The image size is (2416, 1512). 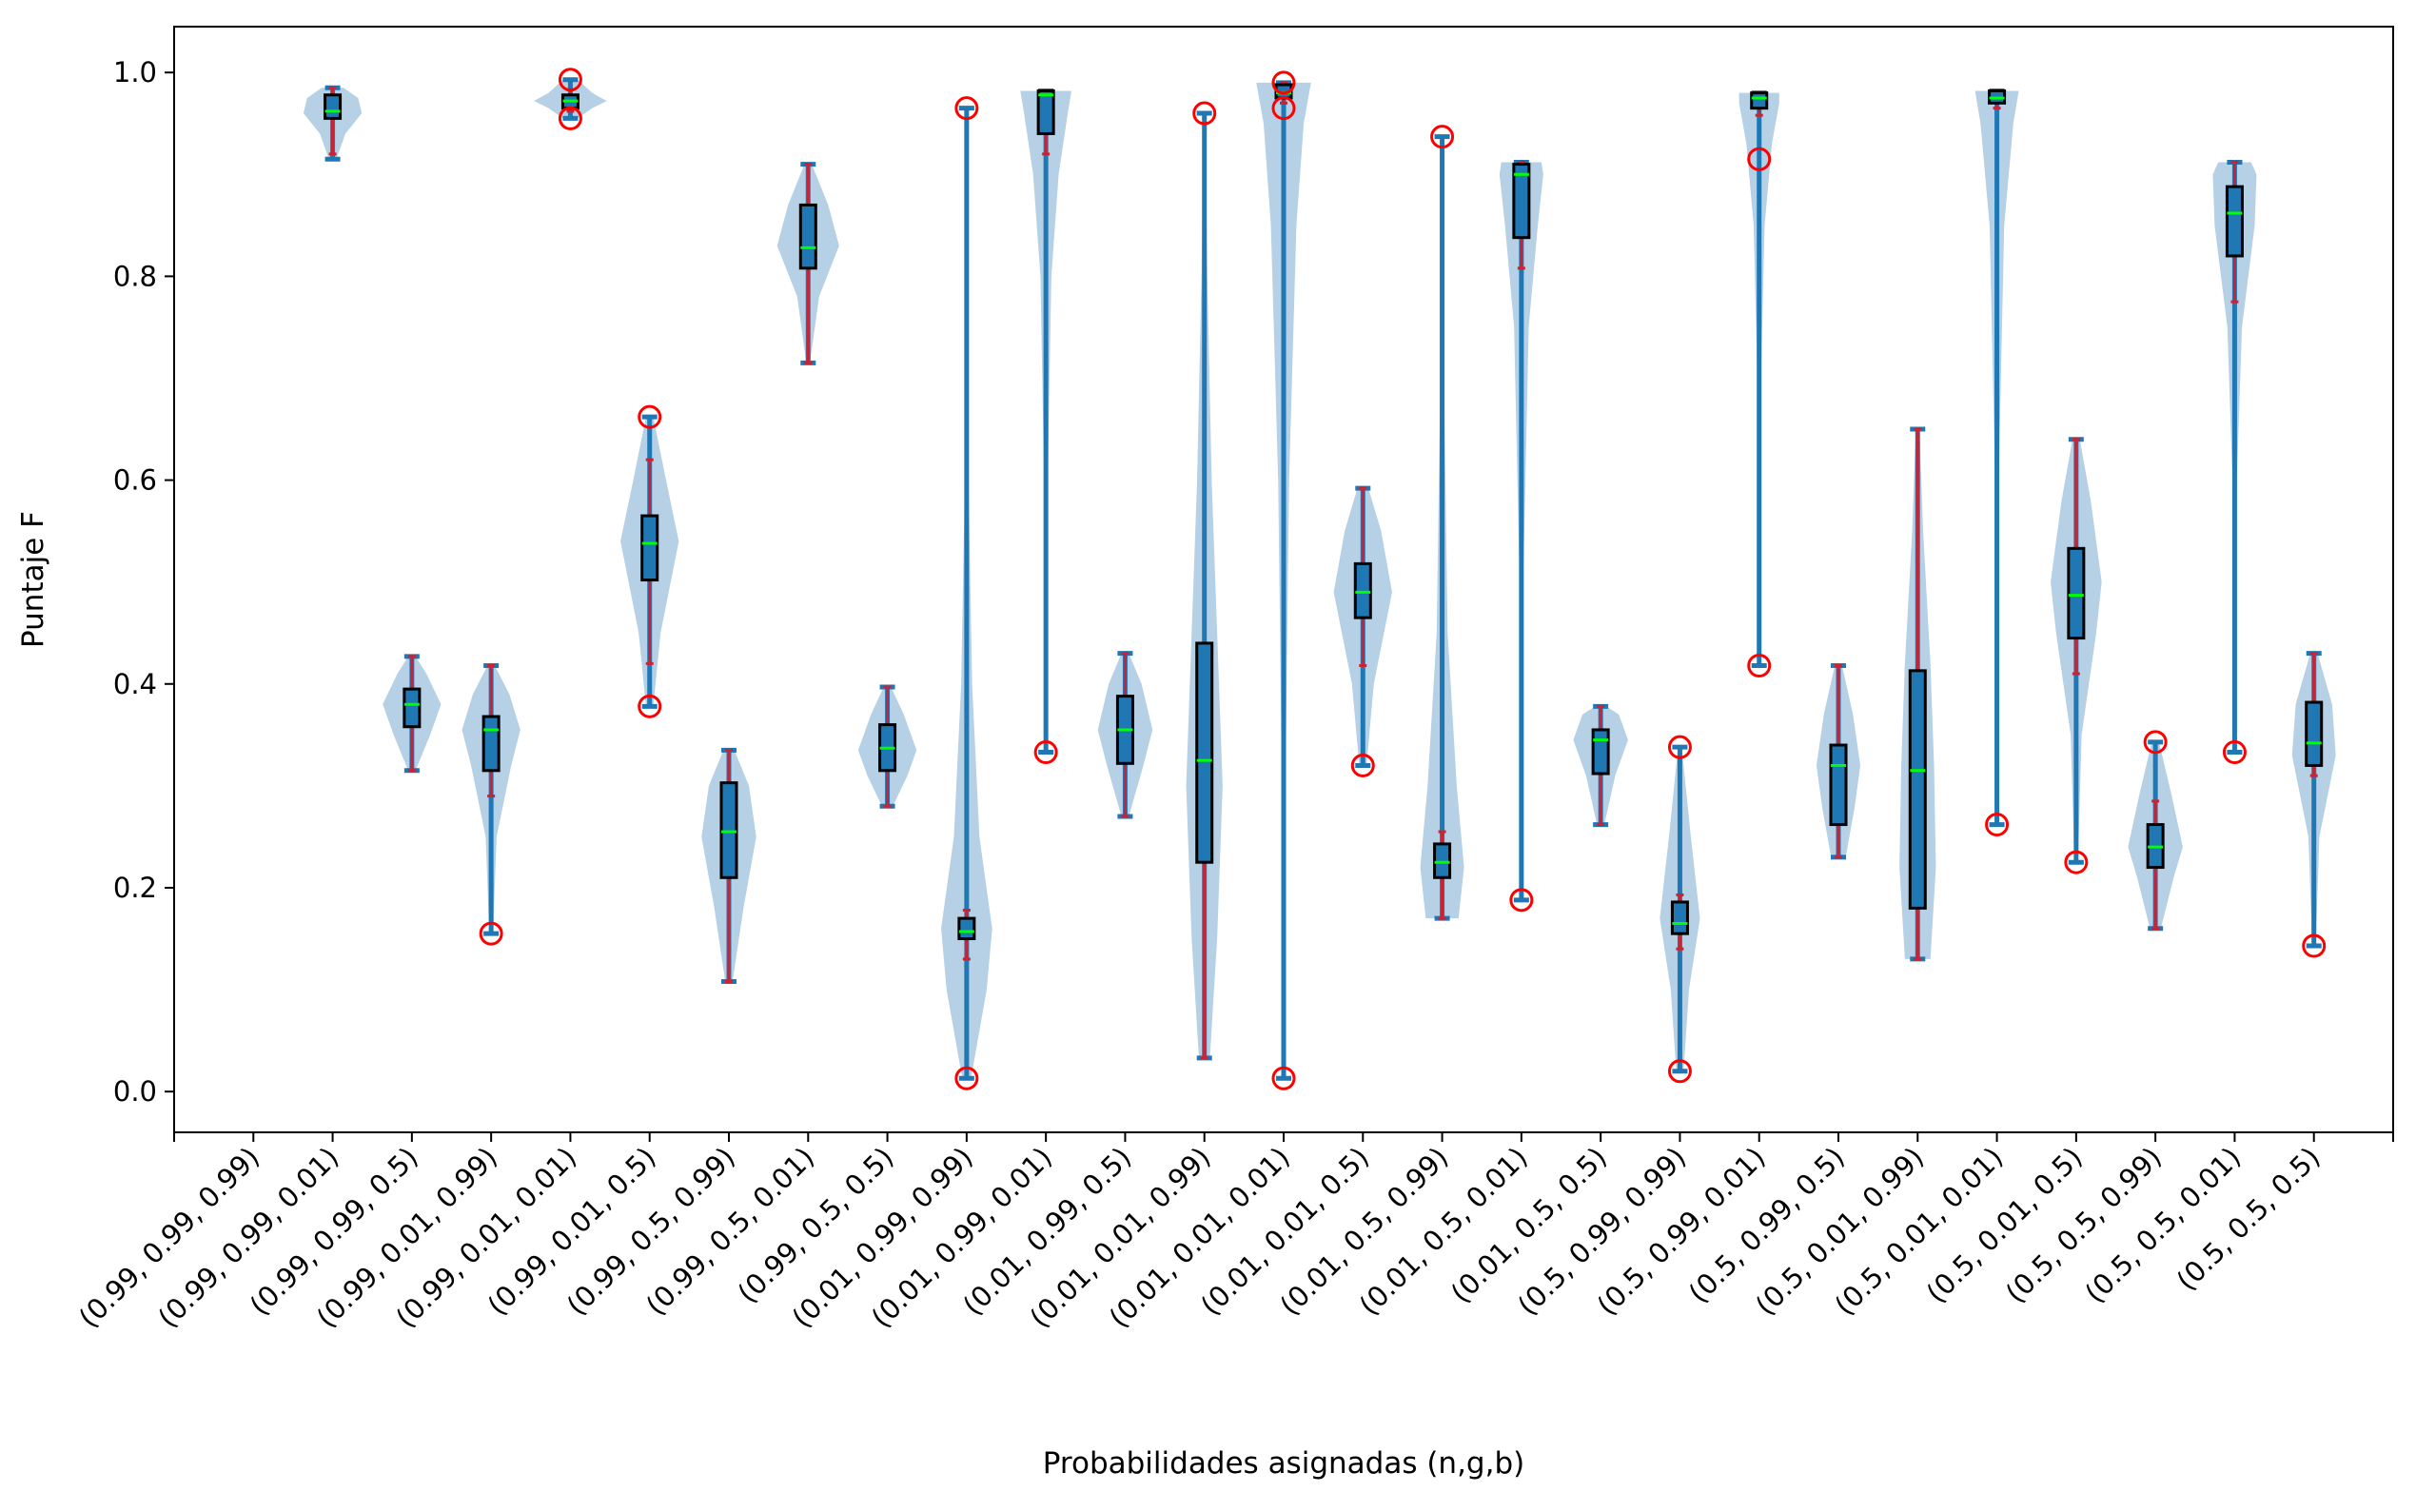 What do you see at coordinates (1284, 1463) in the screenshot?
I see `x-axis-label: Probabilidades asignadas (n,g,b)` at bounding box center [1284, 1463].